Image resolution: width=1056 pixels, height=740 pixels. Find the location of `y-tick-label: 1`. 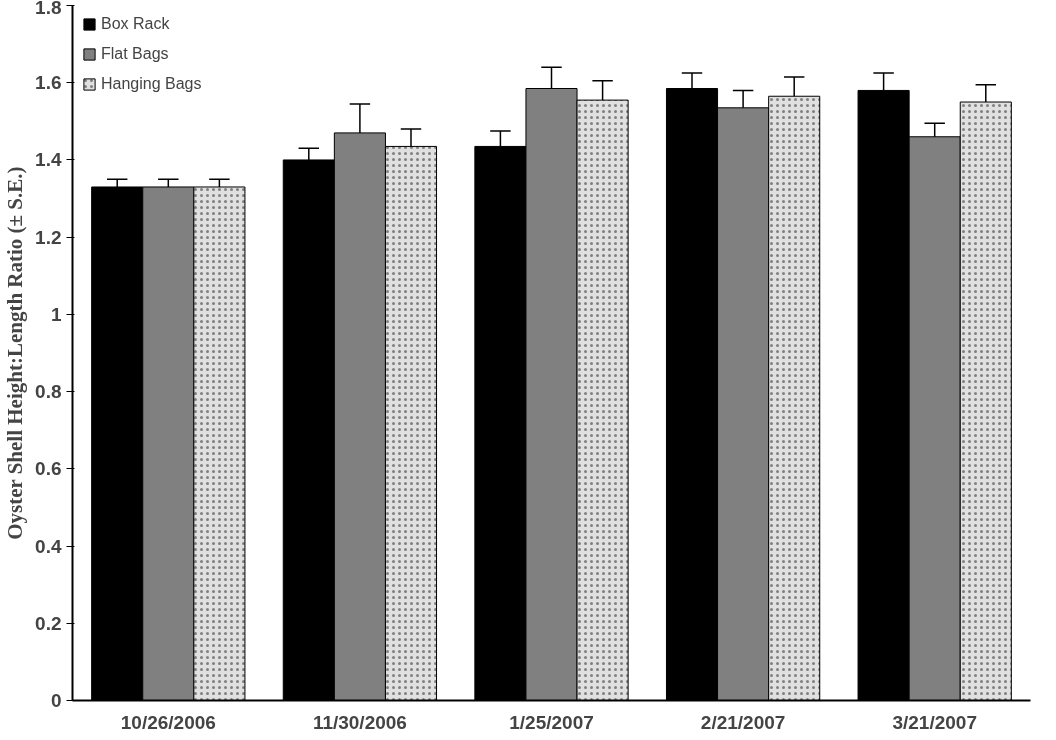

y-tick-label: 1 is located at coordinates (56, 314).